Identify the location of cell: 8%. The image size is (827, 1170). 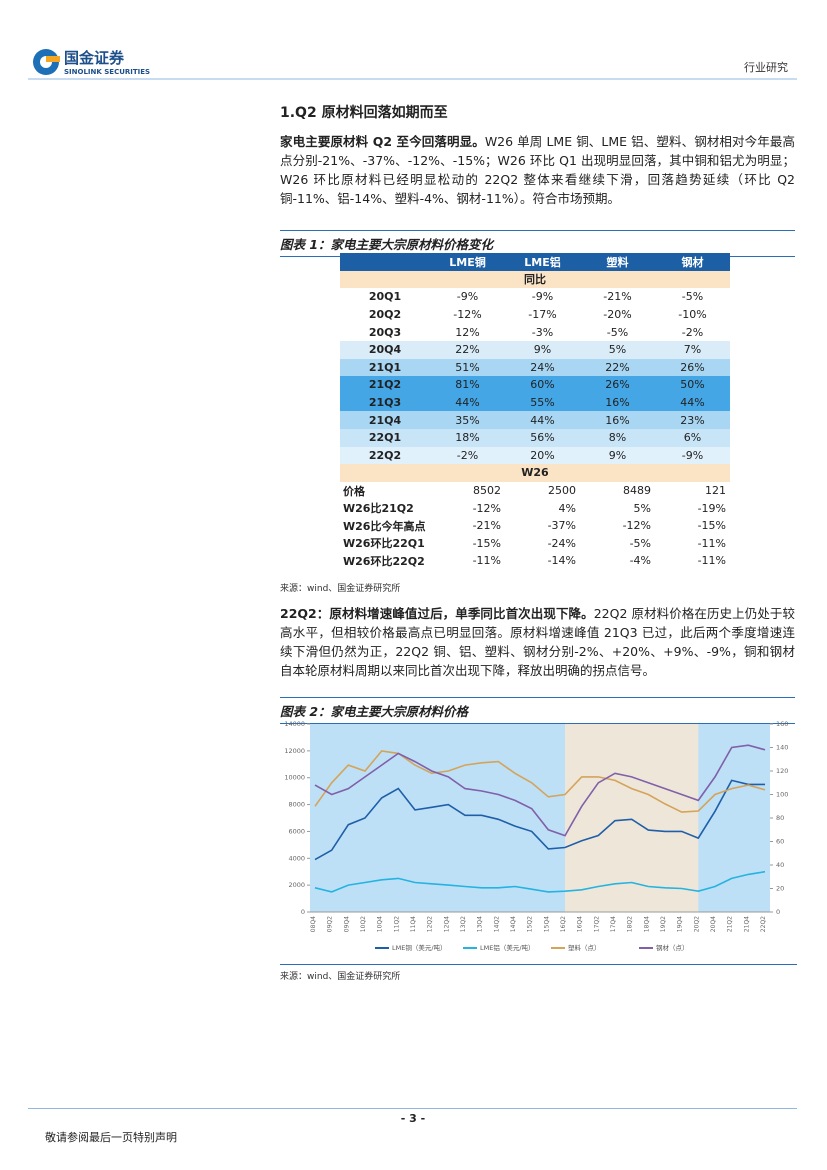
(617, 438).